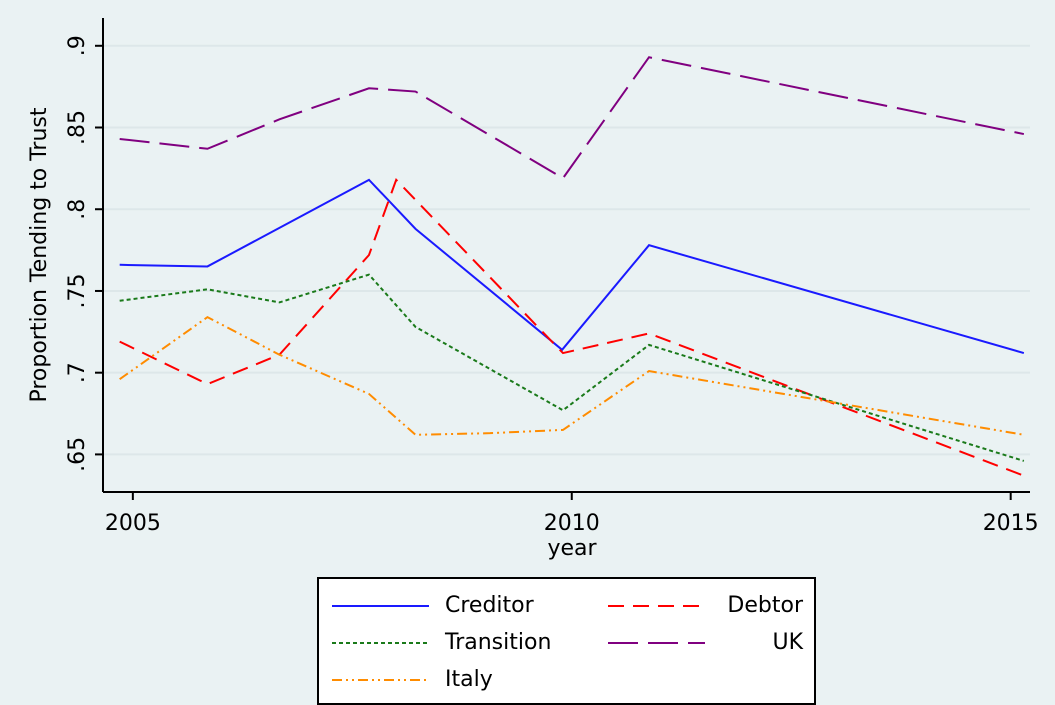 This screenshot has height=705, width=1055. Describe the element at coordinates (133, 523) in the screenshot. I see `x-tick-label: 2005` at that location.